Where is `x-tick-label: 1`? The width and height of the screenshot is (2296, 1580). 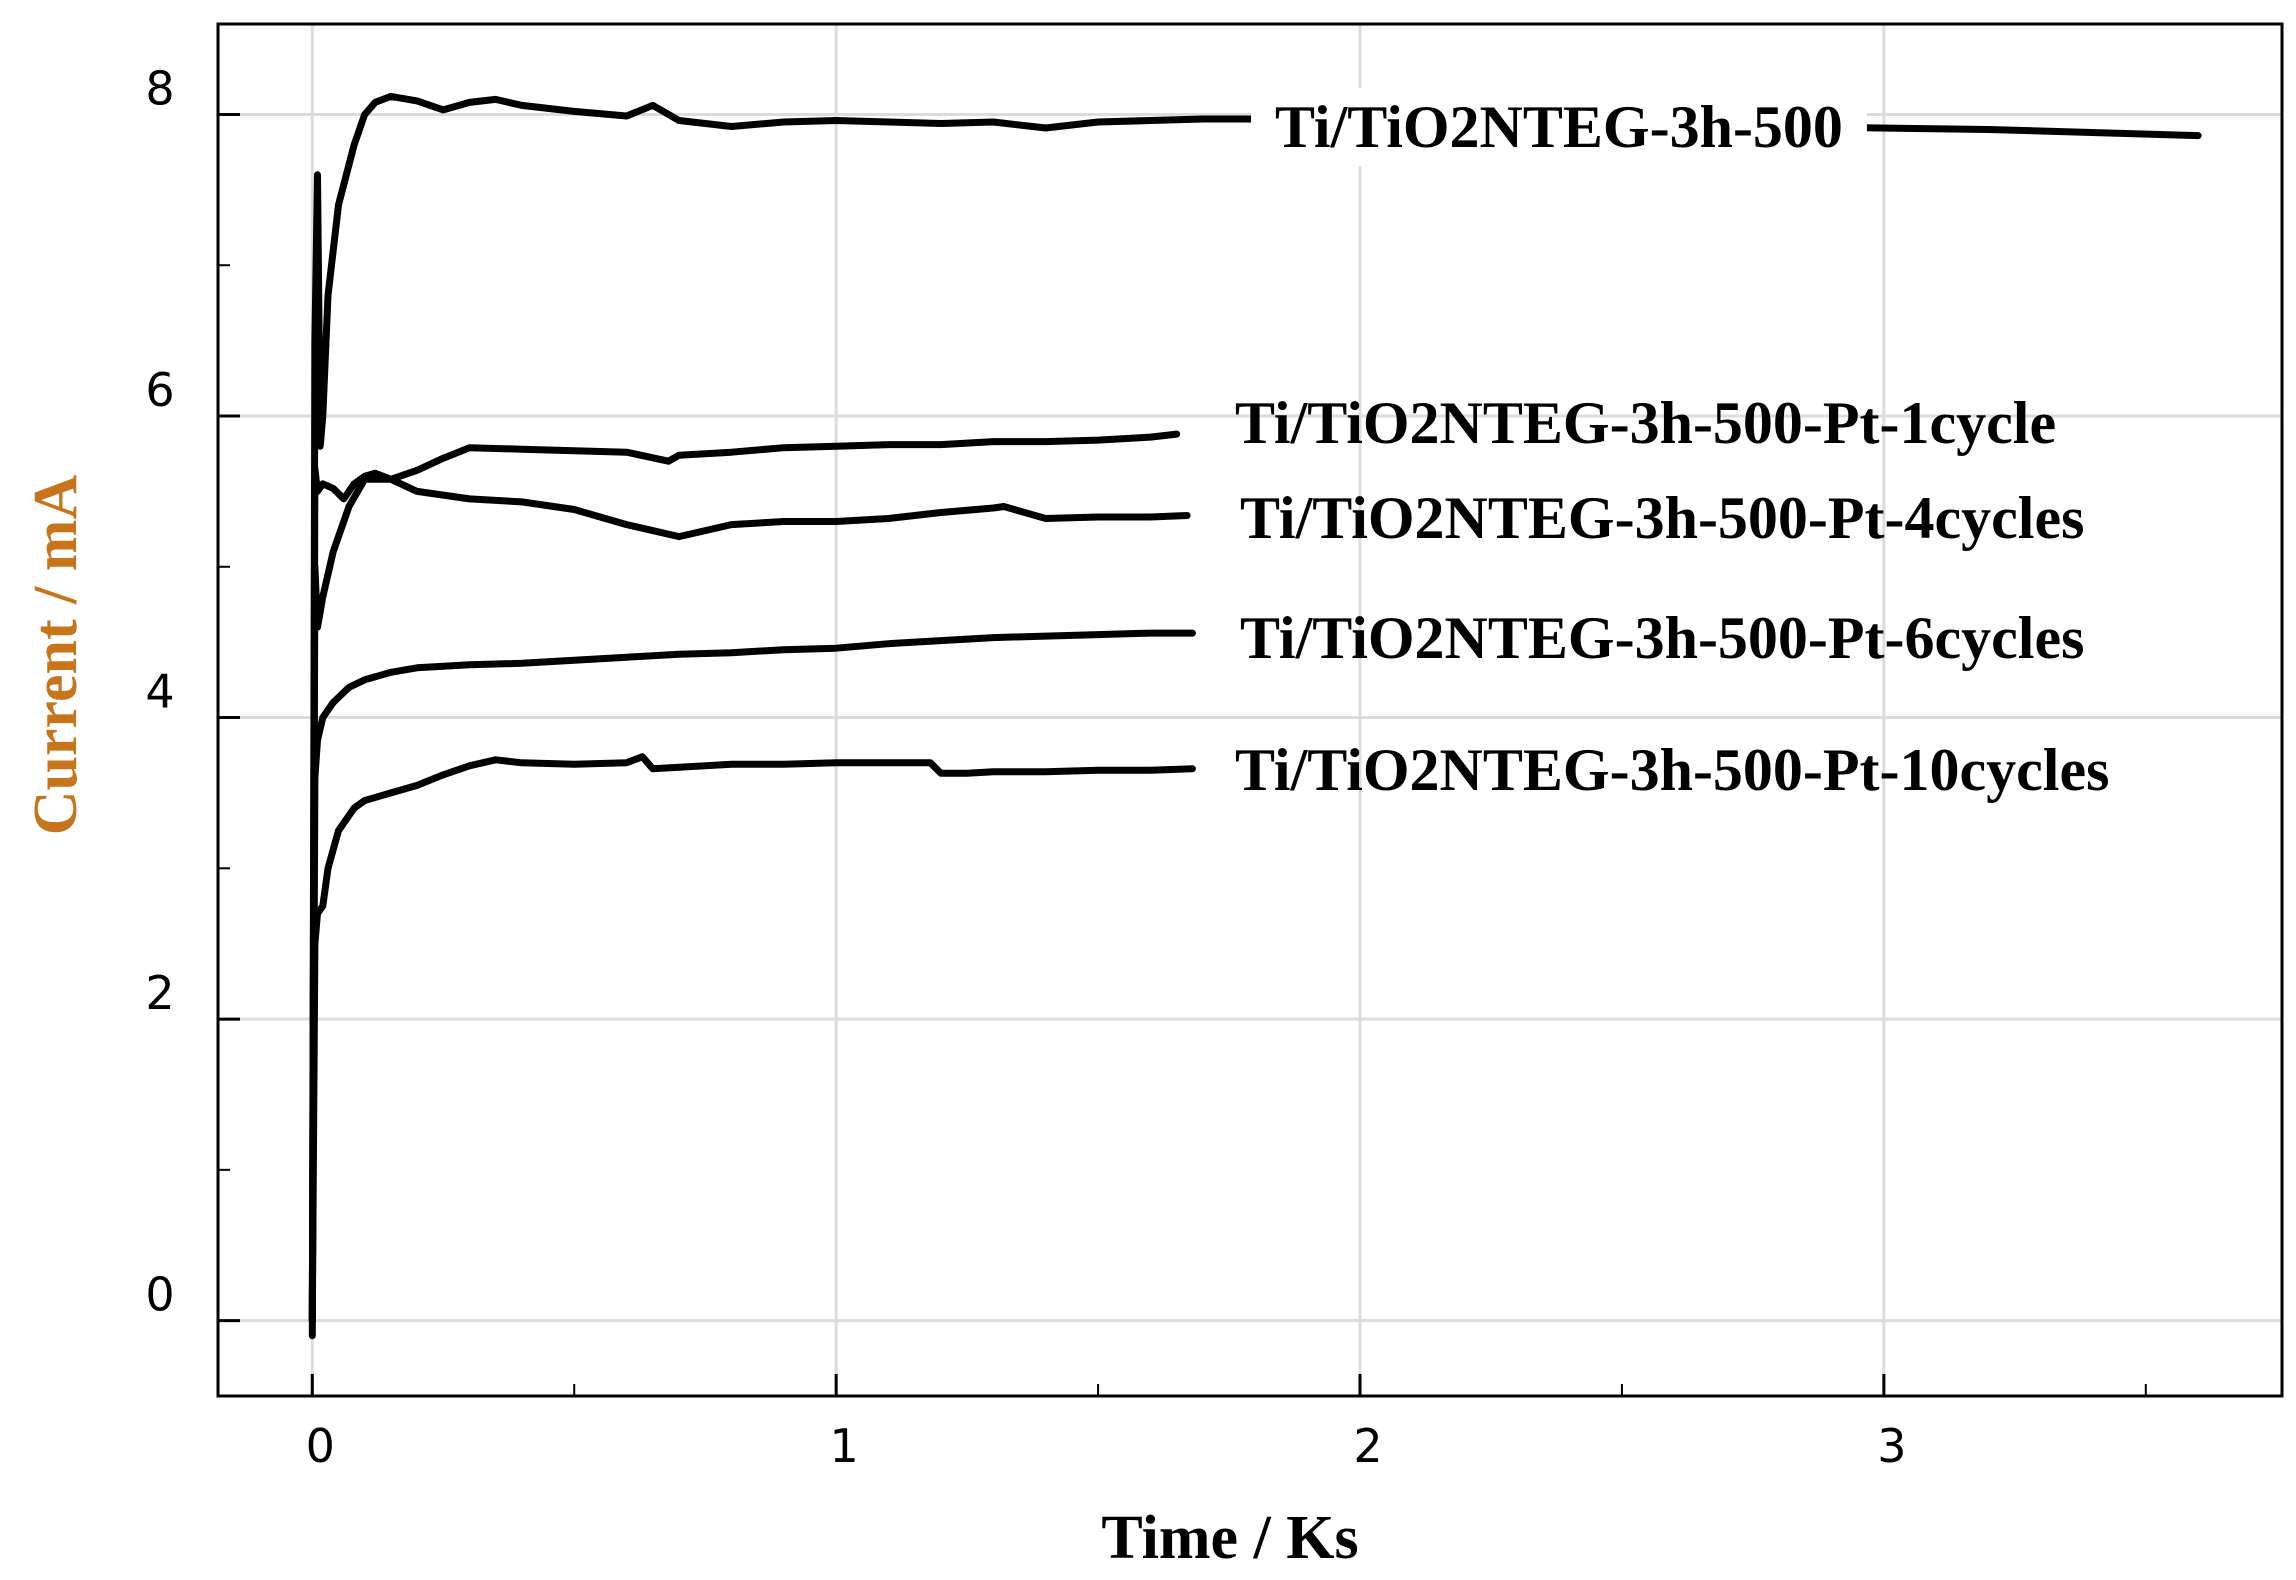
x-tick-label: 1 is located at coordinates (844, 1446).